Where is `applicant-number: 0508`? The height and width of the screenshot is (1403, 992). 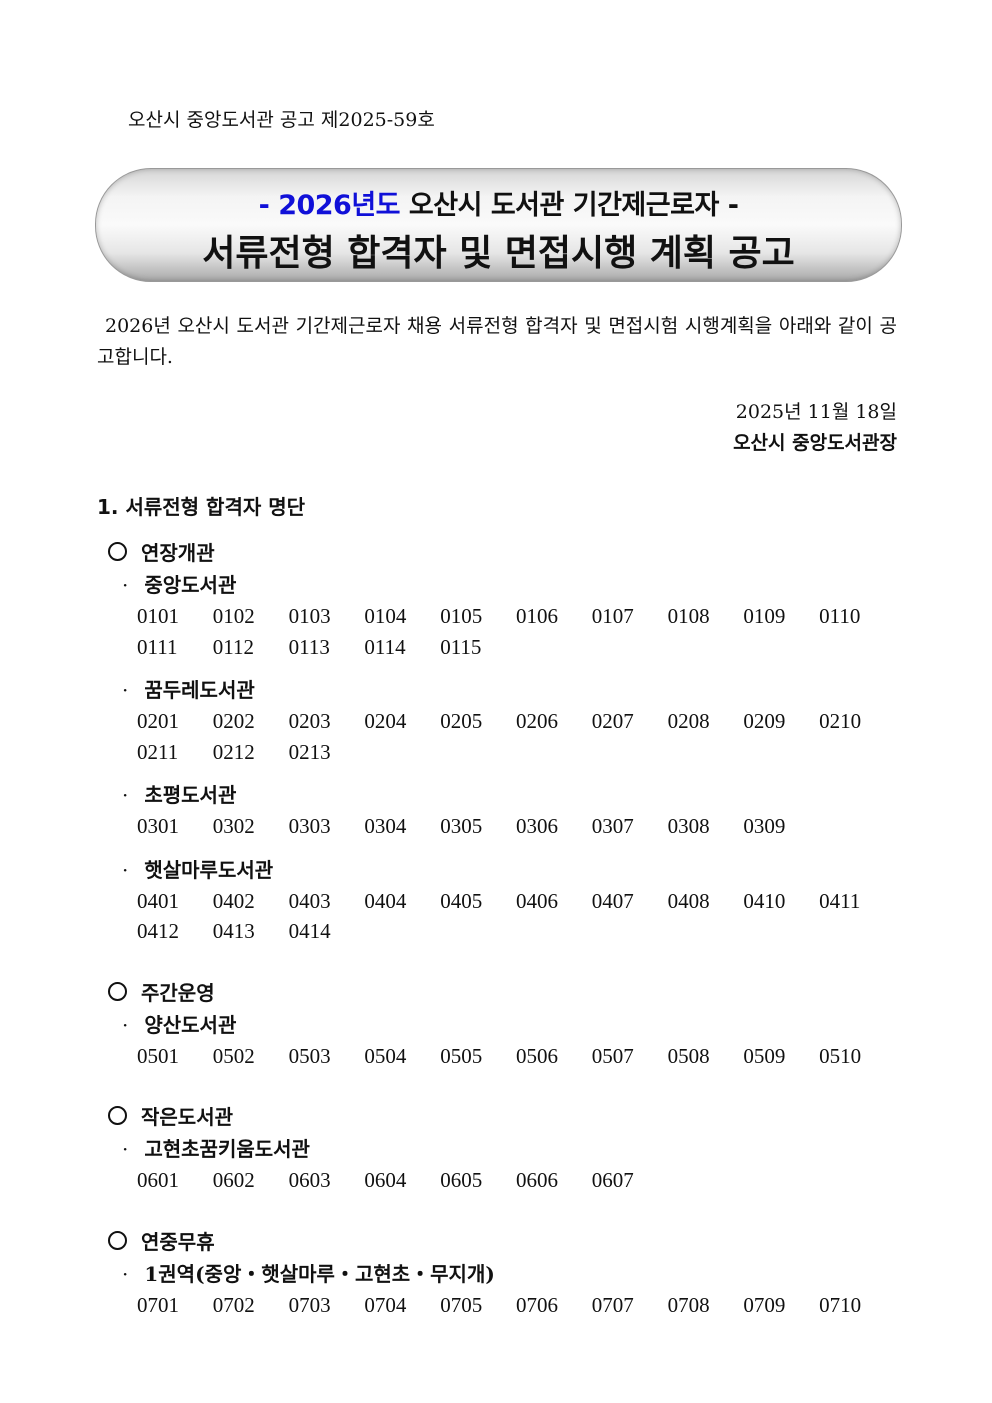
applicant-number: 0508 is located at coordinates (688, 1055).